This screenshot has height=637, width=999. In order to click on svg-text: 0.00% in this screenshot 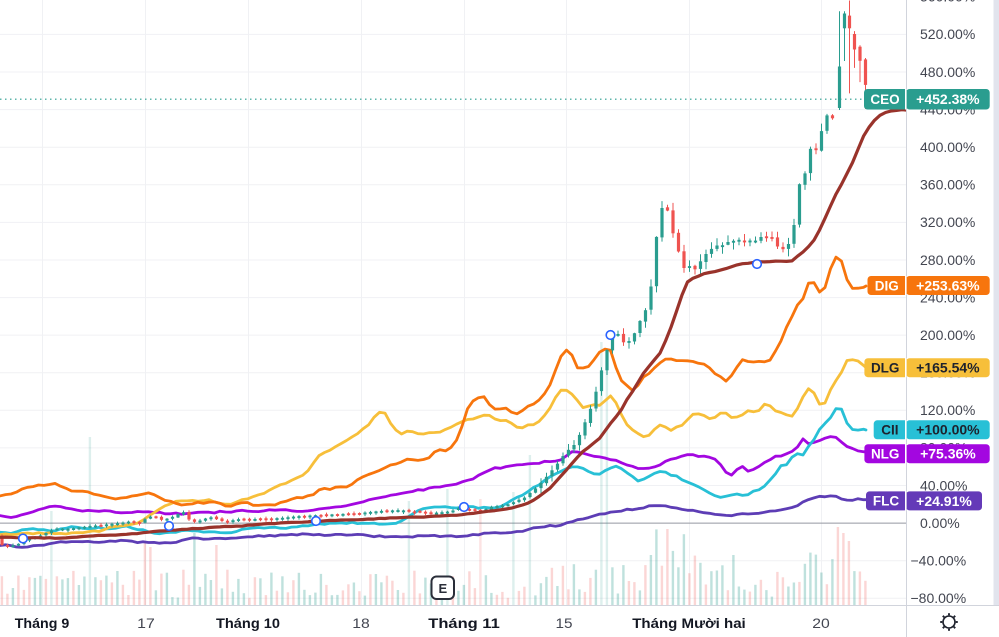, I will do `click(940, 523)`.